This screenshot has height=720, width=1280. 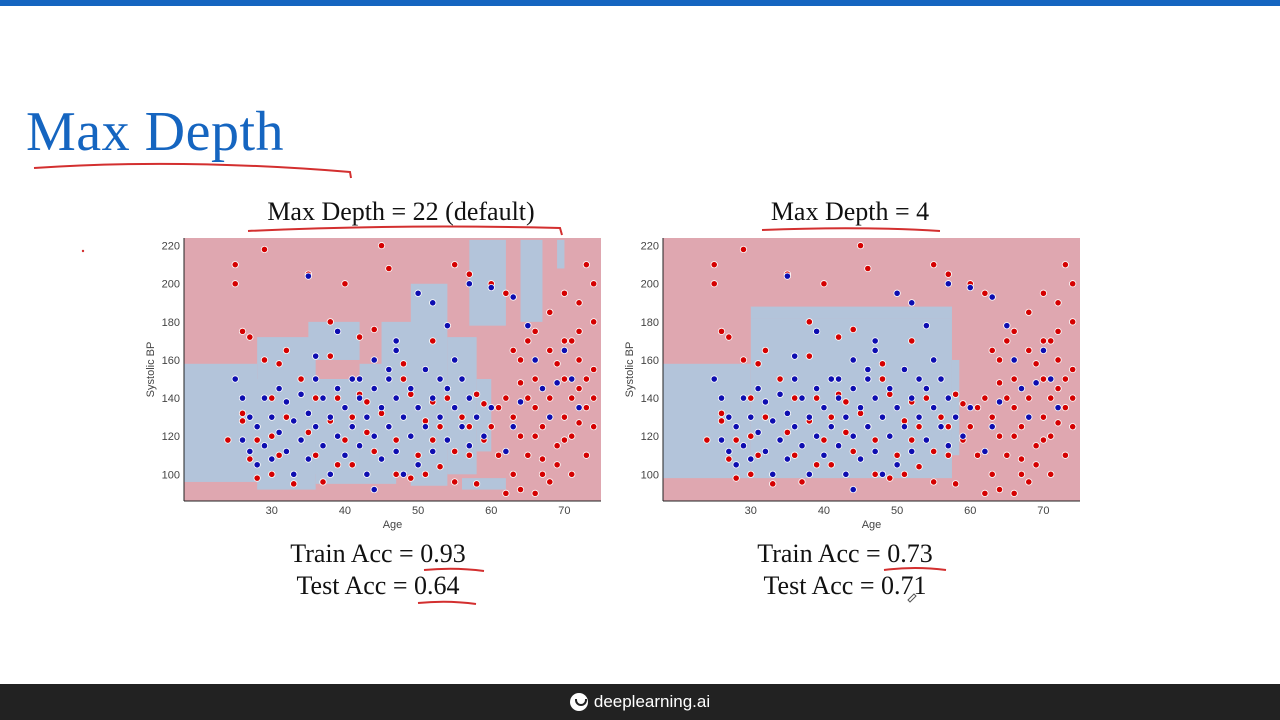 What do you see at coordinates (970, 511) in the screenshot?
I see `x-tick-label: 60` at bounding box center [970, 511].